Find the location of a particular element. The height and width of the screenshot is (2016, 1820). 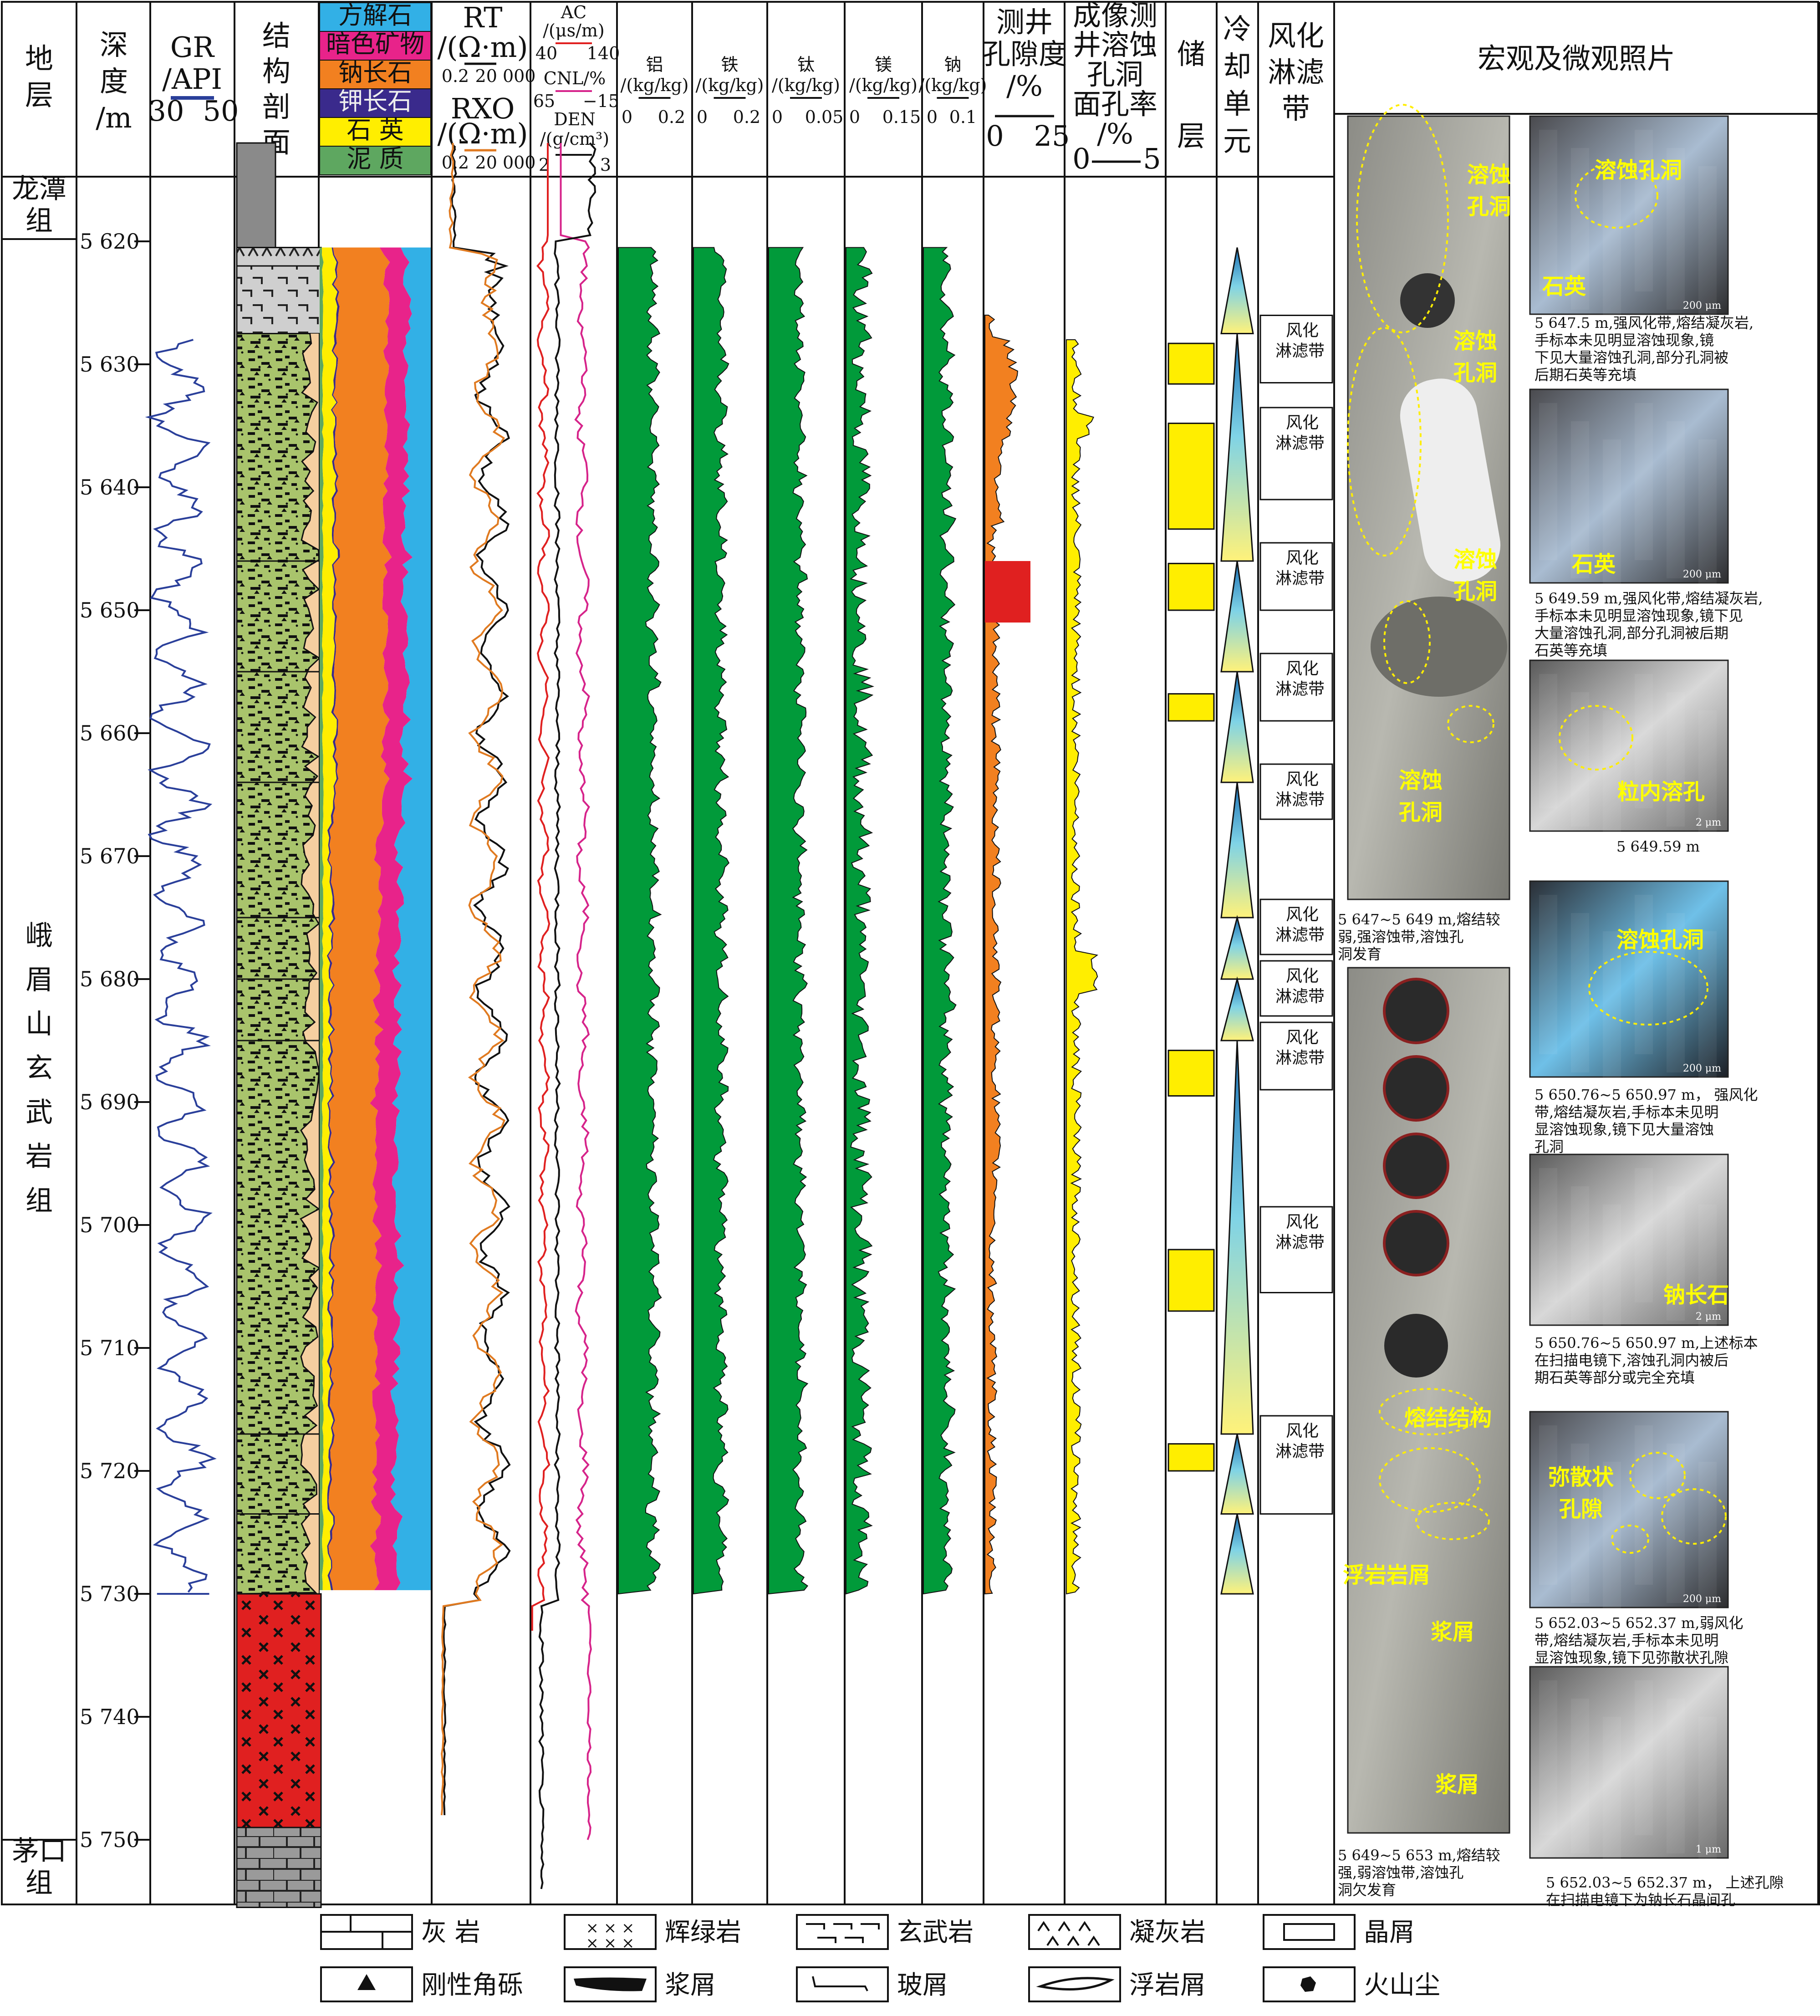

photo-label: 溶蚀 is located at coordinates (1475, 559).